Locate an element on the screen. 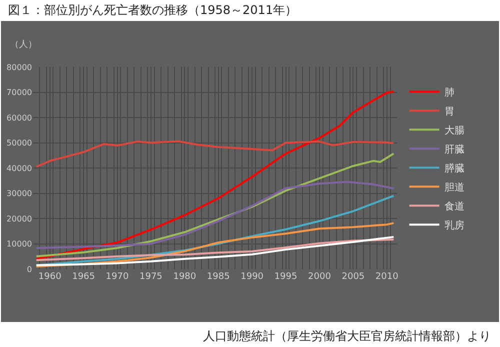  y-tick-label: 60000 is located at coordinates (19, 117).